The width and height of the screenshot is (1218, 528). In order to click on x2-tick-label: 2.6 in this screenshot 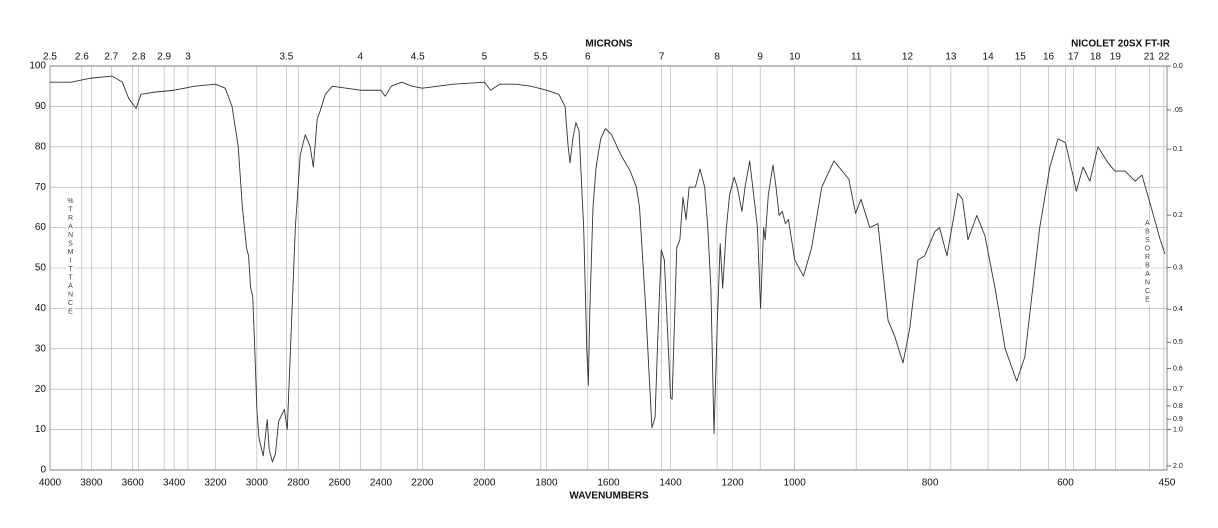, I will do `click(82, 57)`.